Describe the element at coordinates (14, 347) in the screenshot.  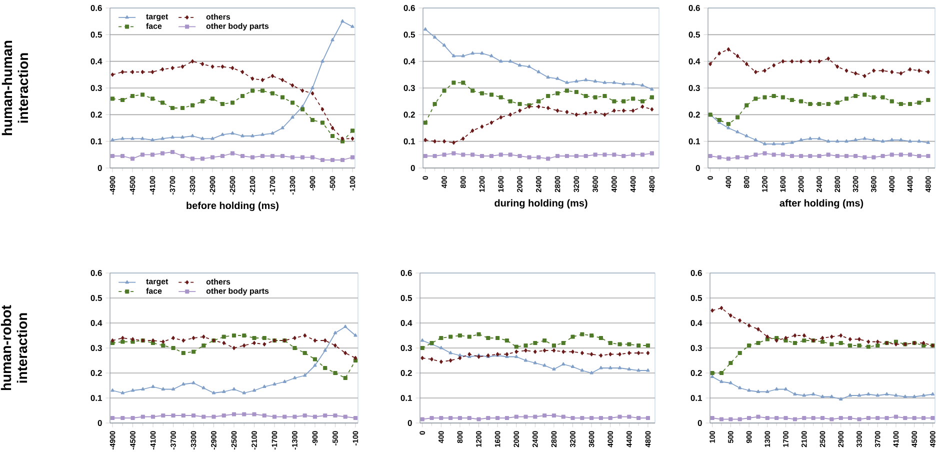
I see `y-axis-title: human-robot interaction` at that location.